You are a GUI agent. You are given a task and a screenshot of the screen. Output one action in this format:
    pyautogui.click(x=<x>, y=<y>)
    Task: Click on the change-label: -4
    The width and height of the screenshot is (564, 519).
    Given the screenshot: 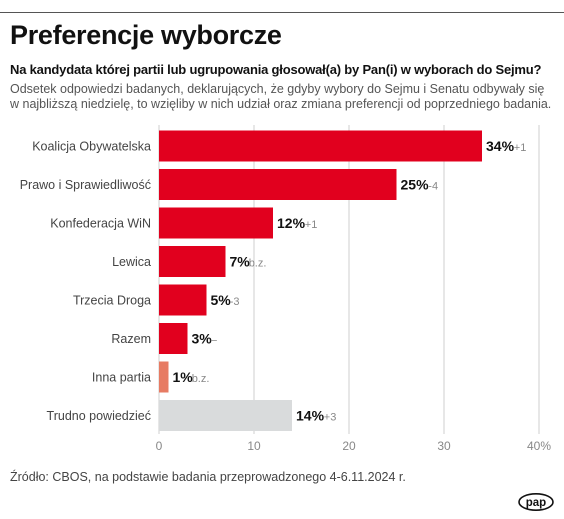 What is the action you would take?
    pyautogui.click(x=433, y=187)
    